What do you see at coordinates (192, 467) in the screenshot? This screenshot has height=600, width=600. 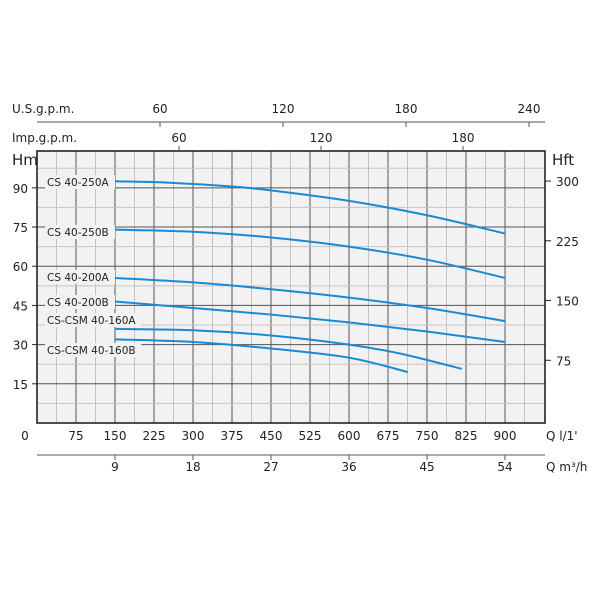 I see `m3h-tick-label: 18` at bounding box center [192, 467].